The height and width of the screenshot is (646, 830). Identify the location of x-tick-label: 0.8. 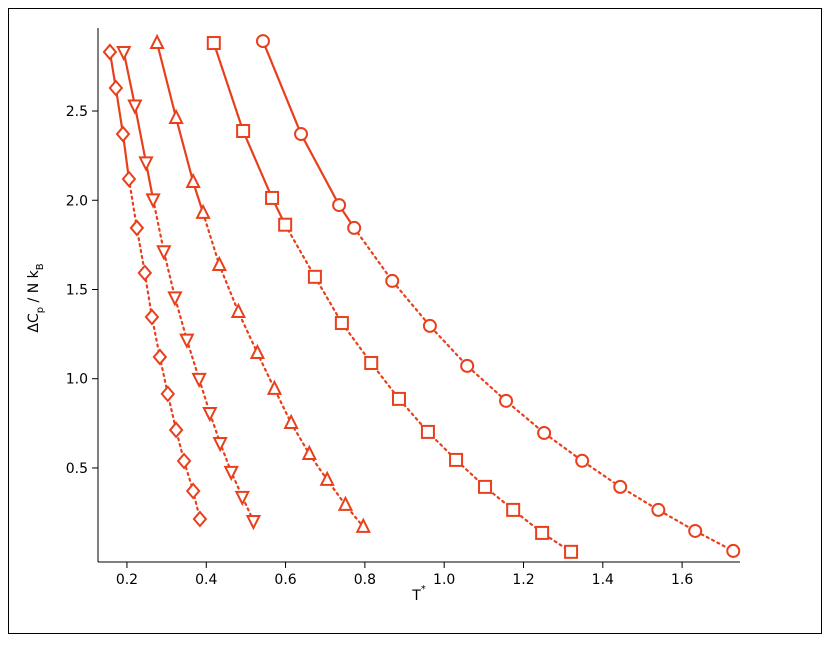
(365, 580).